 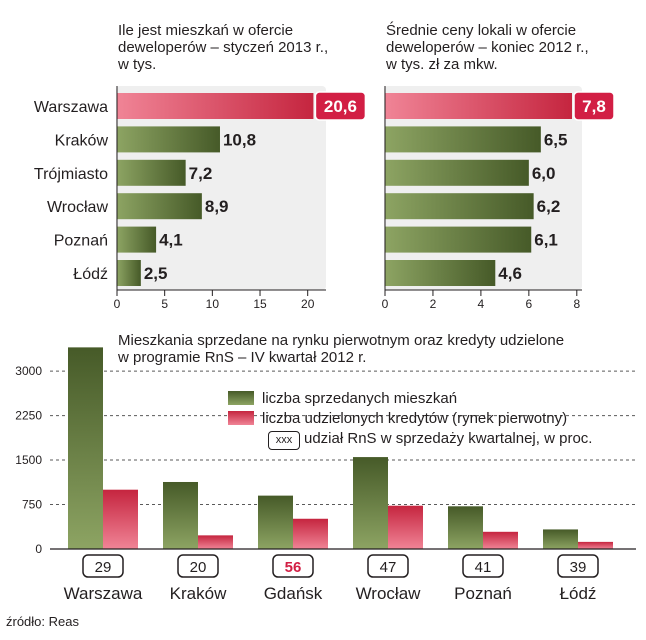 What do you see at coordinates (546, 240) in the screenshot?
I see `chart2-value-label: 6,1` at bounding box center [546, 240].